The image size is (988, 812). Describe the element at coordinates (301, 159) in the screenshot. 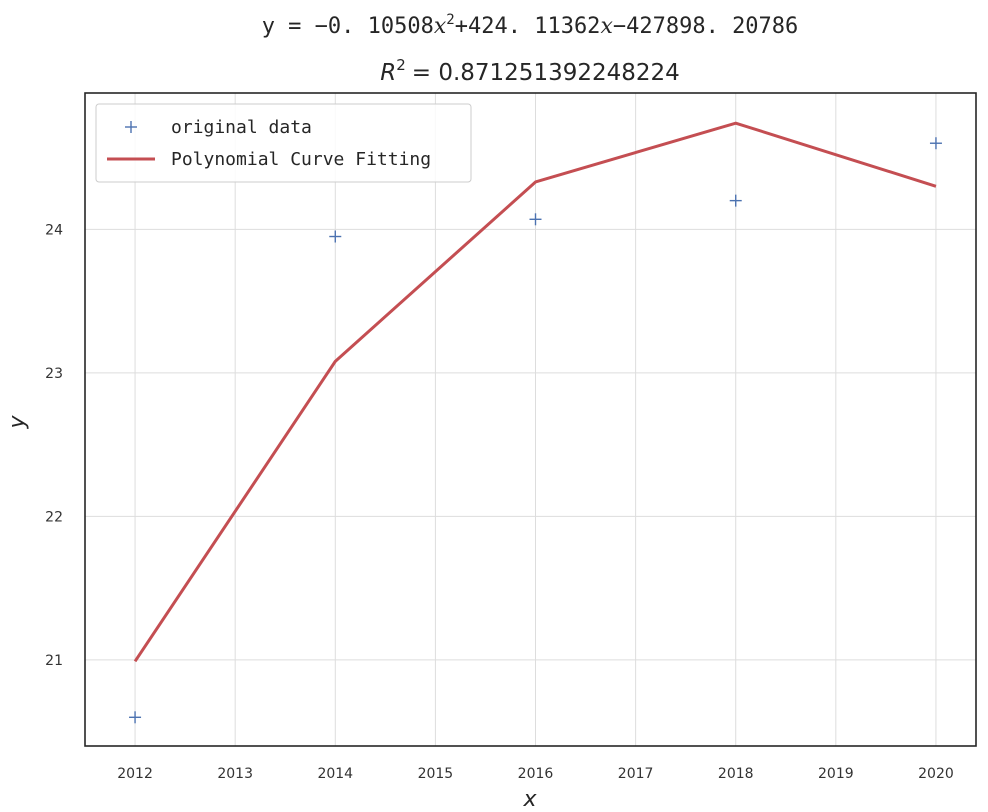

I see `legend-label-fit-curve: Polynomial Curve Fitting` at that location.